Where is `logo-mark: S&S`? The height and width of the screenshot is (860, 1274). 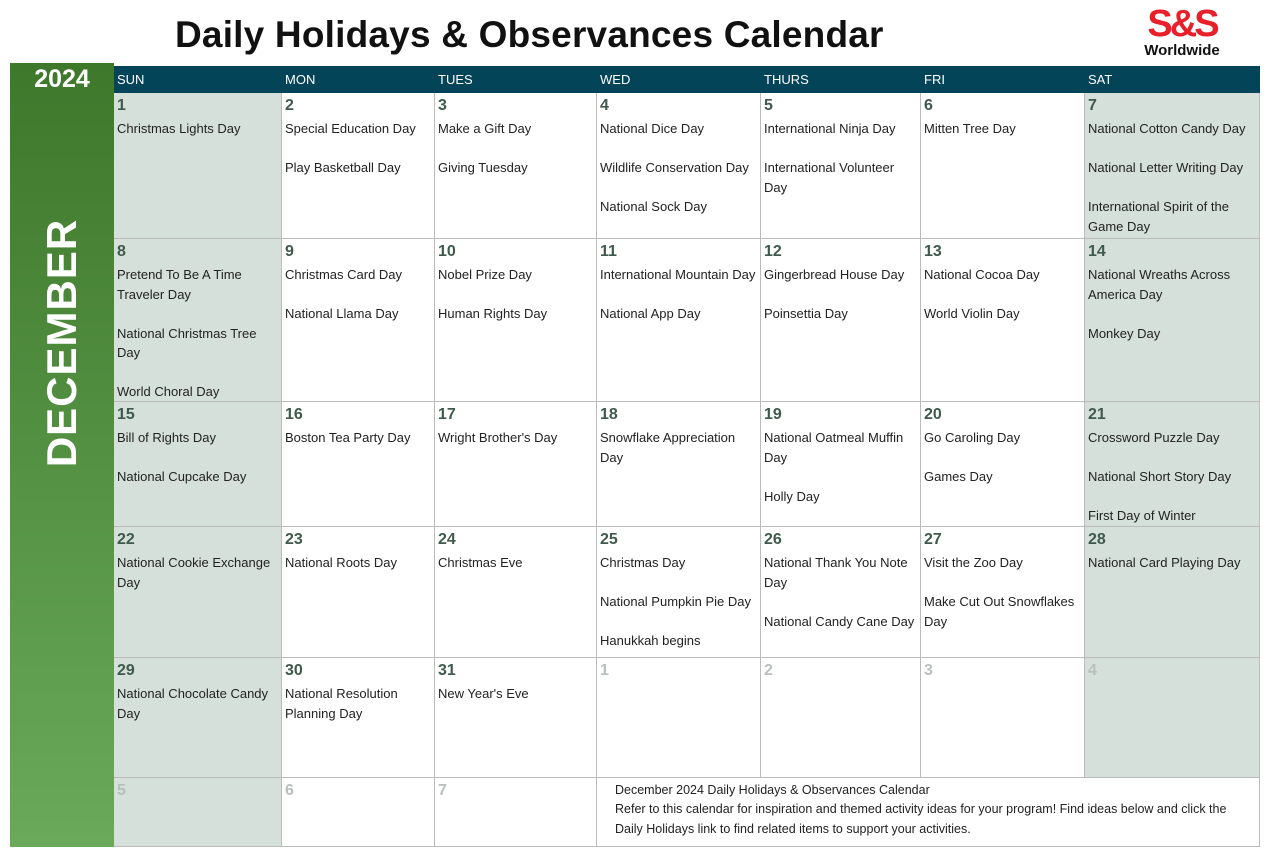
logo-mark: S&S is located at coordinates (1183, 24).